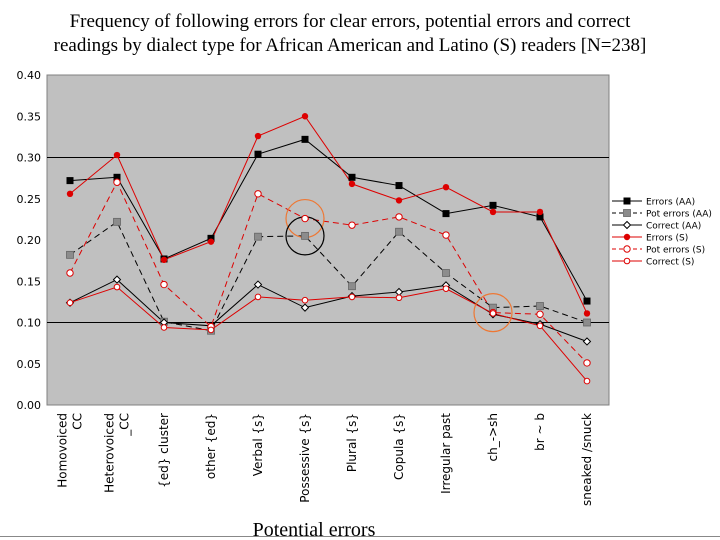 This screenshot has height=540, width=720. I want to click on x-tick-label-homovoiced-cc-line-2: CC, so click(78, 421).